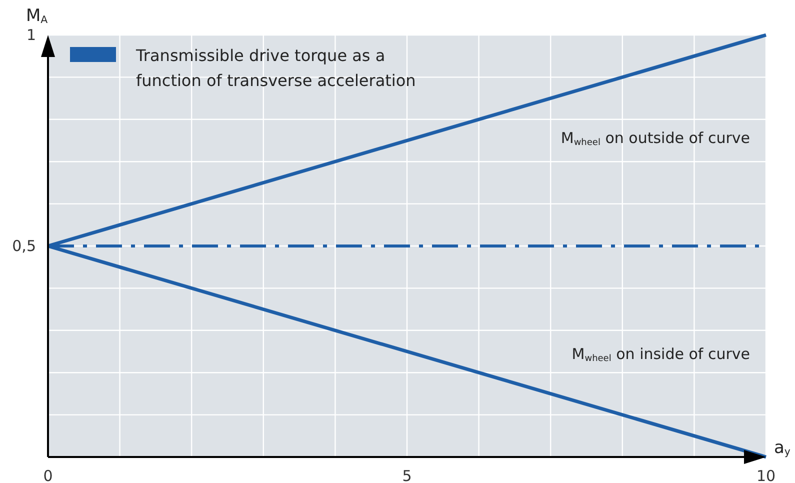 The width and height of the screenshot is (795, 483). What do you see at coordinates (407, 475) in the screenshot?
I see `x-tick-label: 5` at bounding box center [407, 475].